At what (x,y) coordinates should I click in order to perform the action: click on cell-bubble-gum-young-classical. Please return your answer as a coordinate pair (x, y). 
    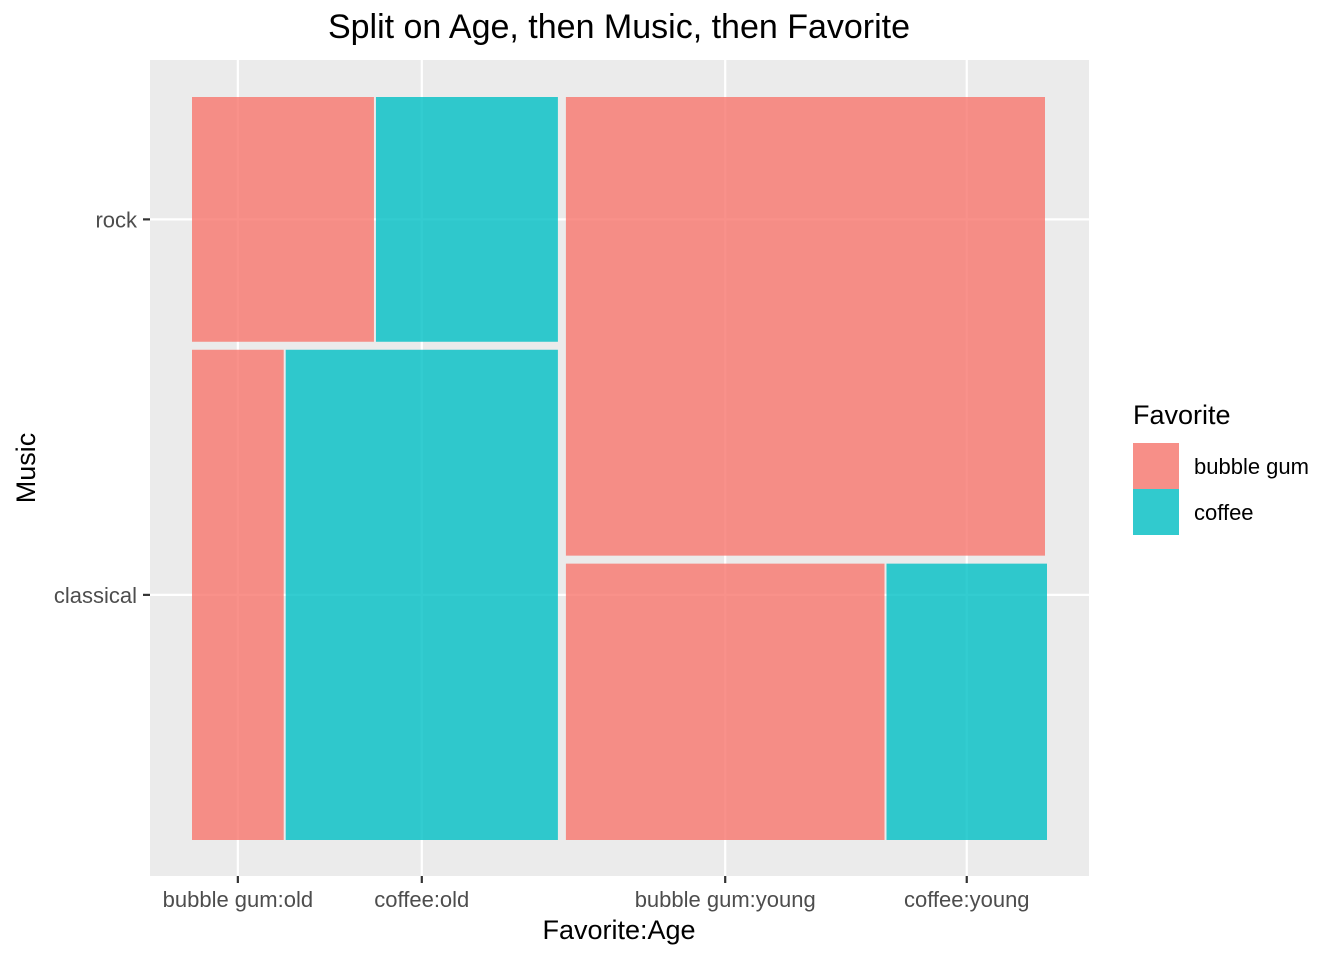
    Looking at the image, I should click on (725, 701).